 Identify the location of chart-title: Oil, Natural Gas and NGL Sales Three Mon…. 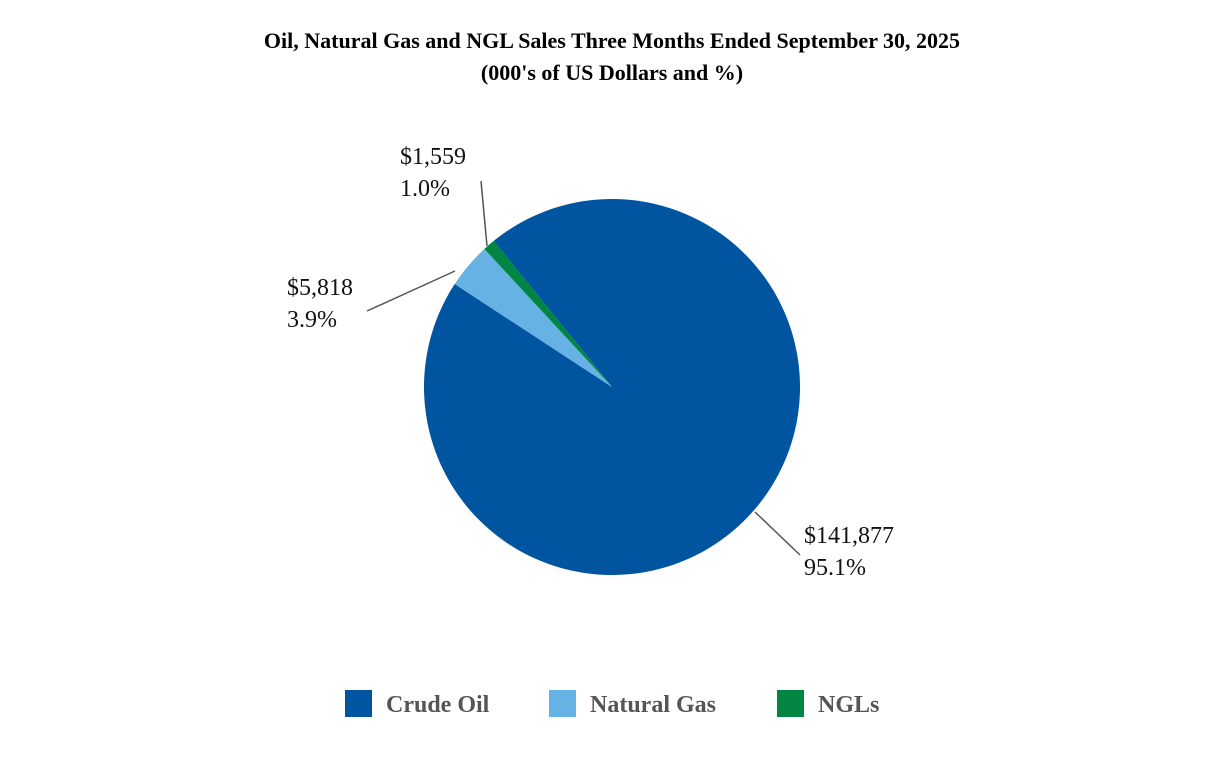
(612, 40).